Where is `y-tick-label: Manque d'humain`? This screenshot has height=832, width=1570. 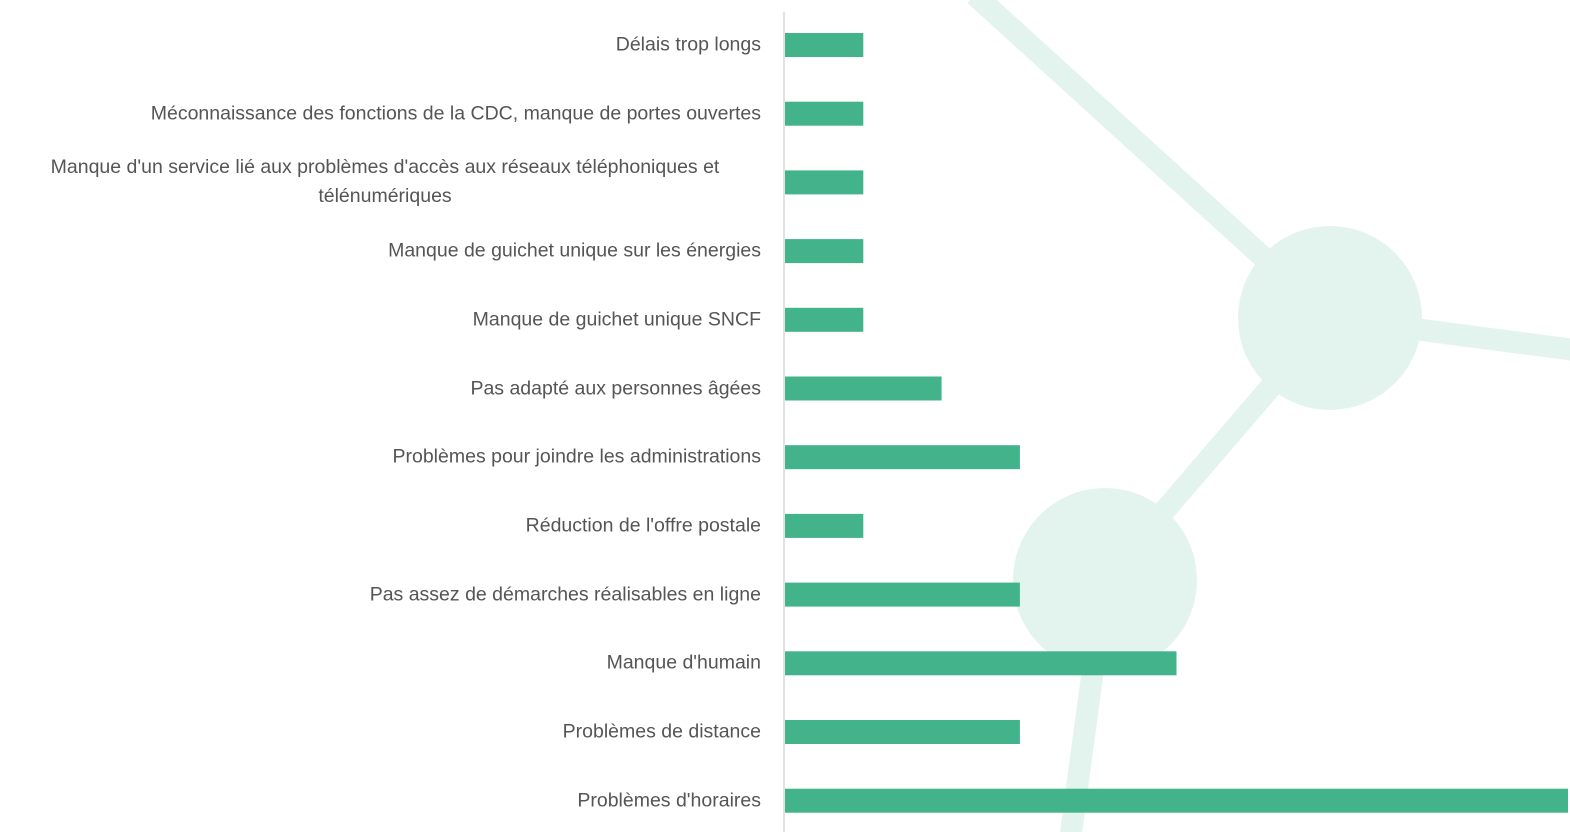 y-tick-label: Manque d'humain is located at coordinates (683, 662).